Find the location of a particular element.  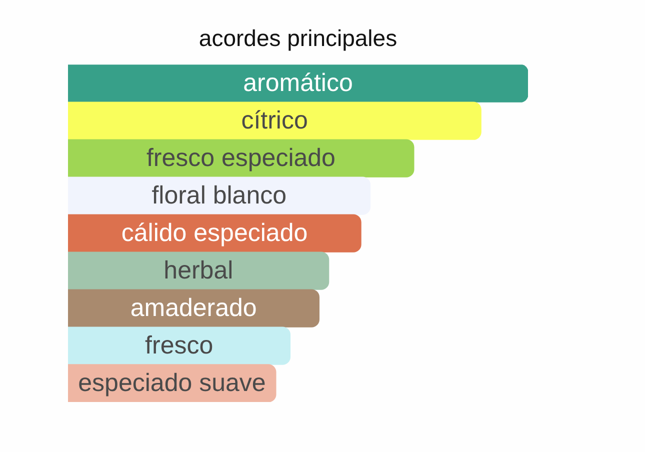

y-tick-label: cítrico is located at coordinates (274, 120).